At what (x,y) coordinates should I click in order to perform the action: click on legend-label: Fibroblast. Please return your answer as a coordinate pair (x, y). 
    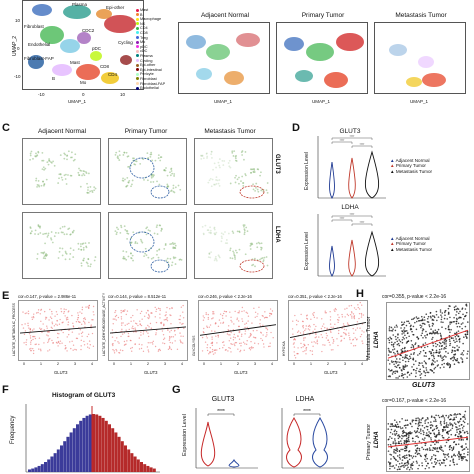
    Looking at the image, I should click on (148, 78).